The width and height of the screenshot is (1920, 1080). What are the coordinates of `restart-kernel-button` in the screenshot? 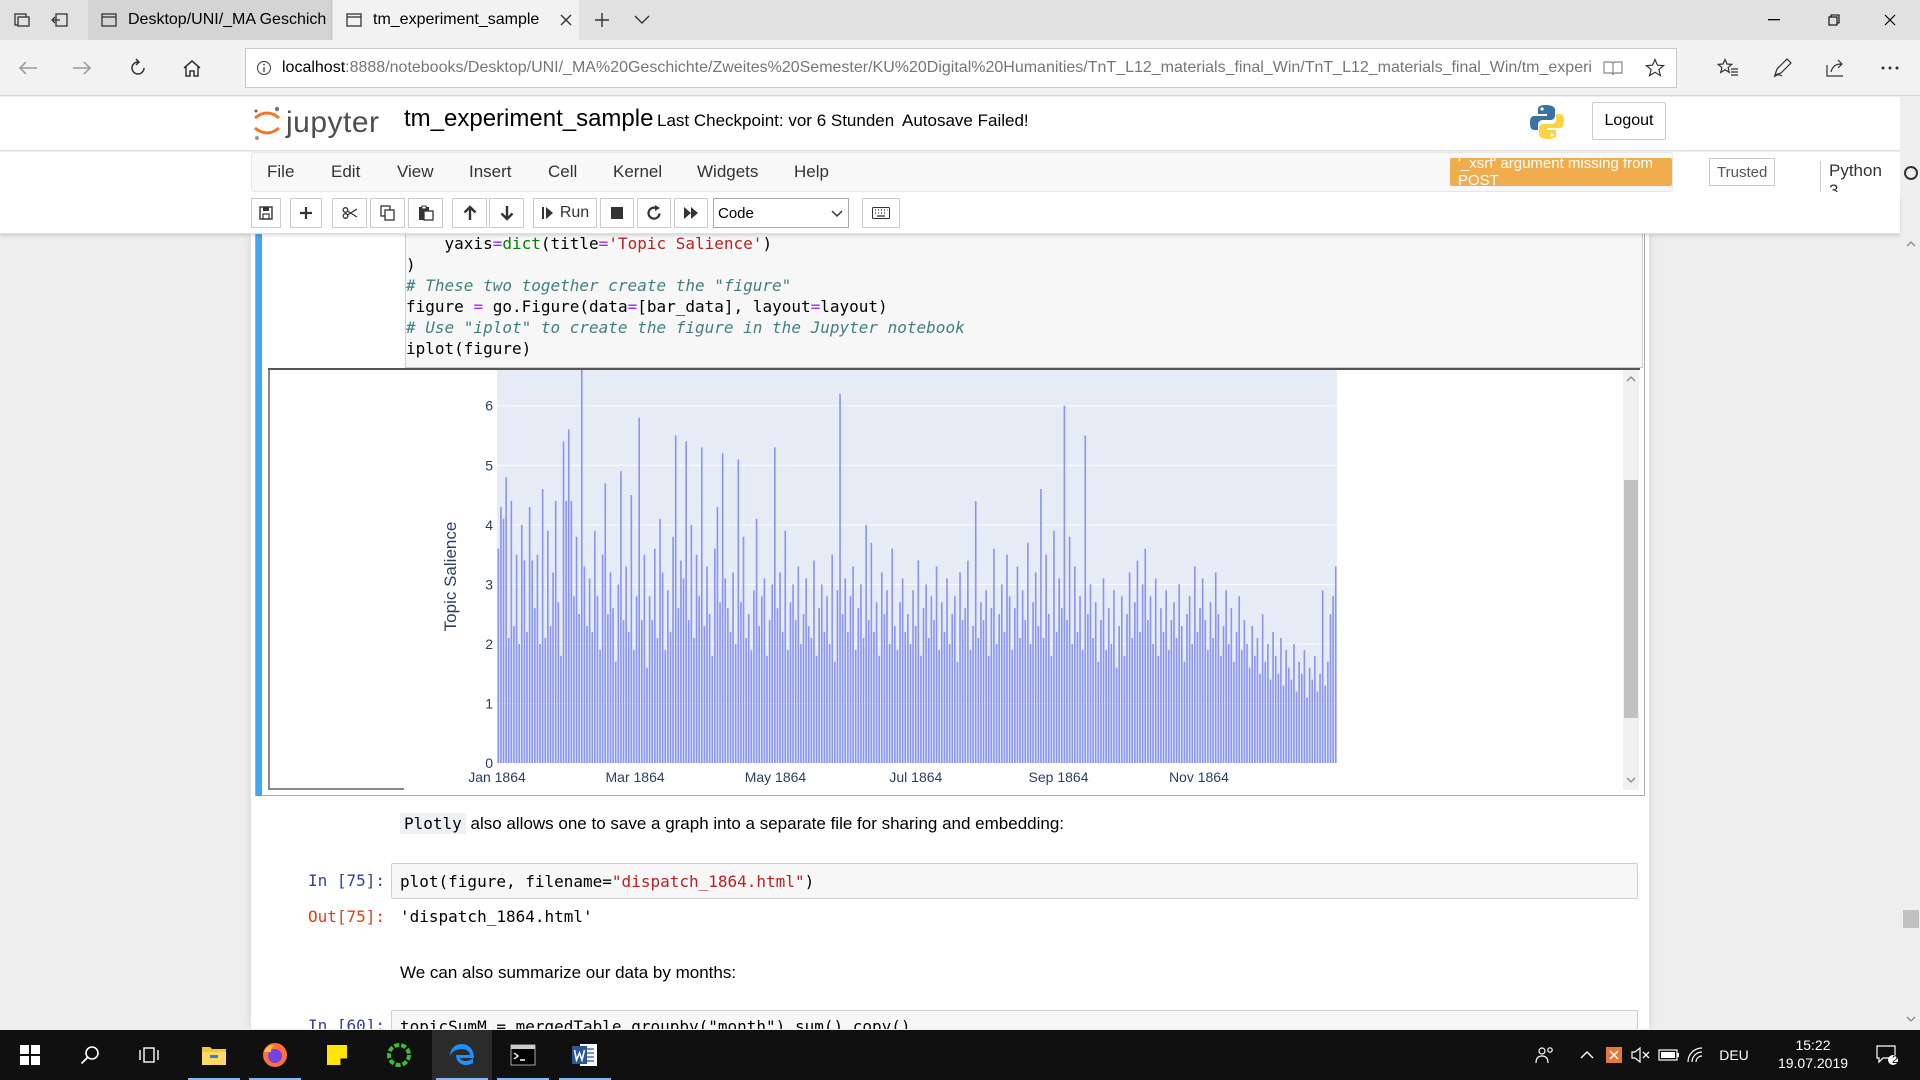 It's located at (654, 213).